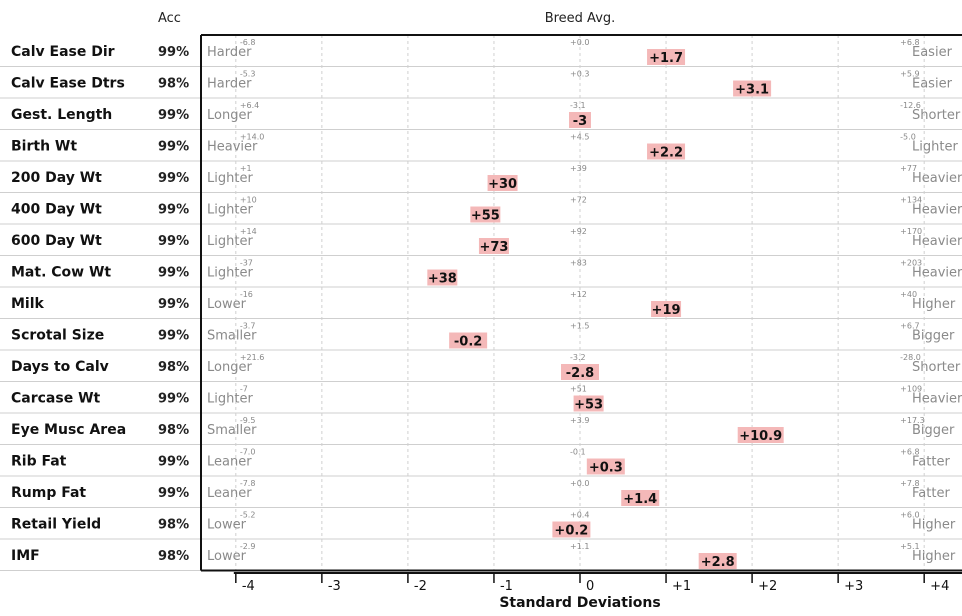  I want to click on scale-max: +5.9, so click(909, 74).